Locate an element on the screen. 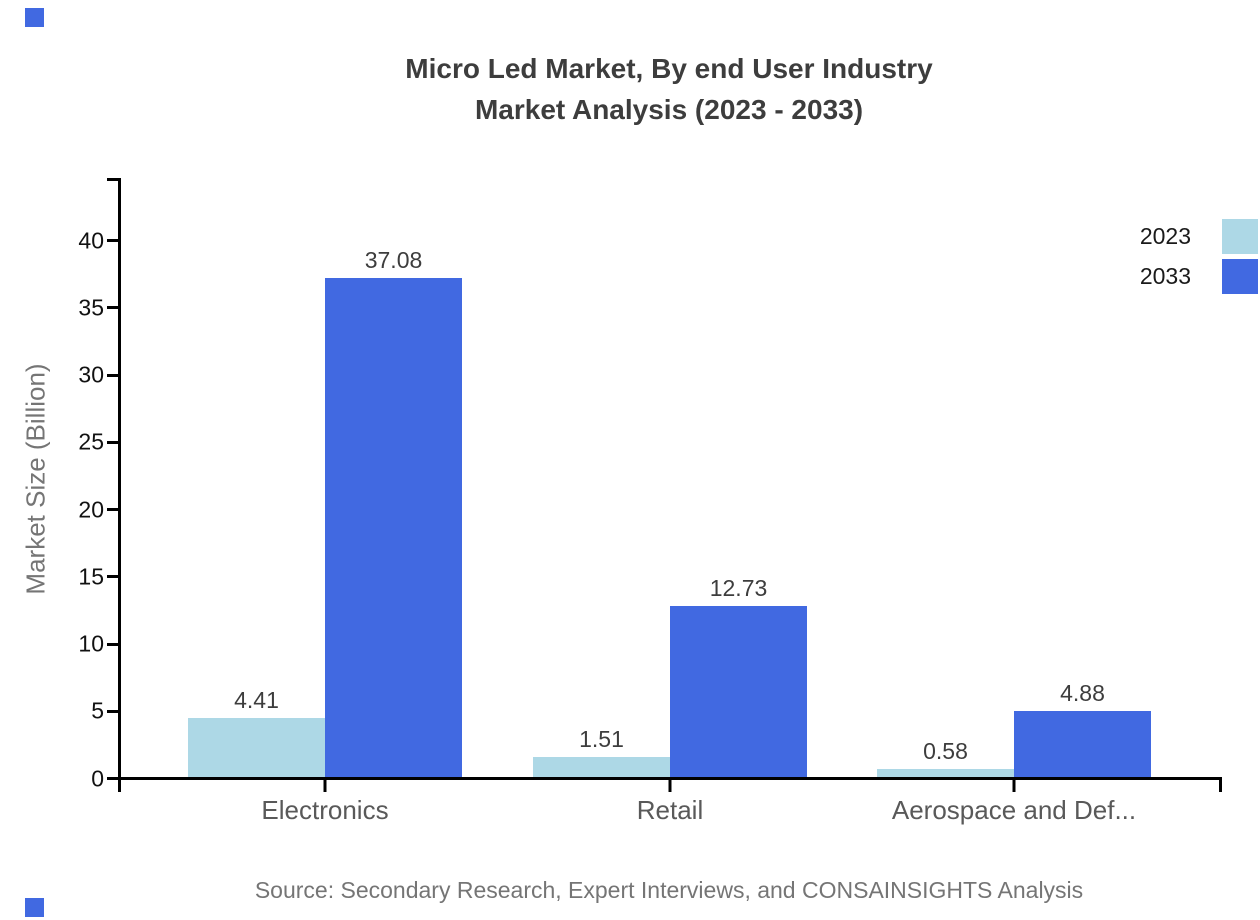  y-tick-label: 20 is located at coordinates (91, 509).